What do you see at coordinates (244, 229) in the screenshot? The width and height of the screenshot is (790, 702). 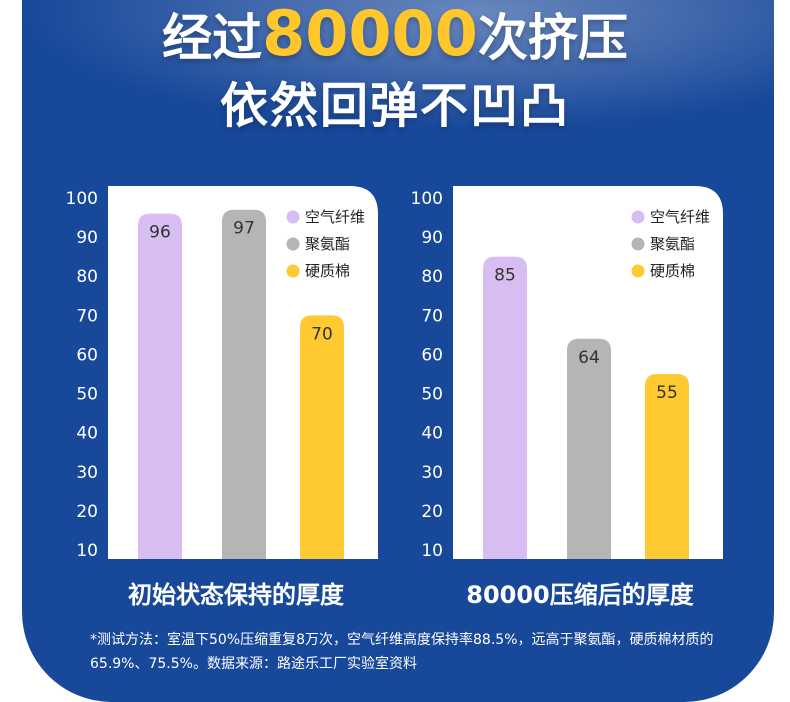 I see `data-label: 97` at bounding box center [244, 229].